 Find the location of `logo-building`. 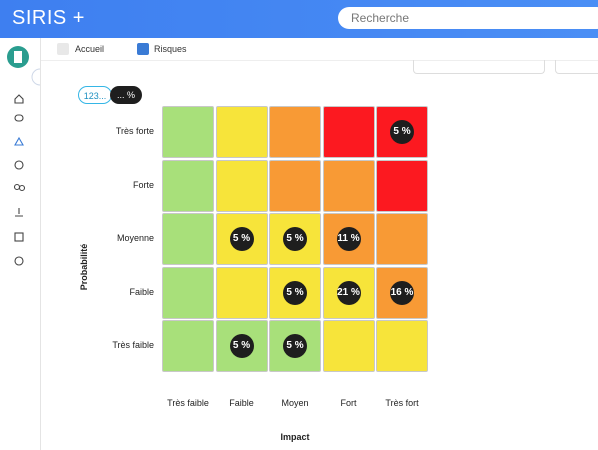

logo-building is located at coordinates (18, 57).